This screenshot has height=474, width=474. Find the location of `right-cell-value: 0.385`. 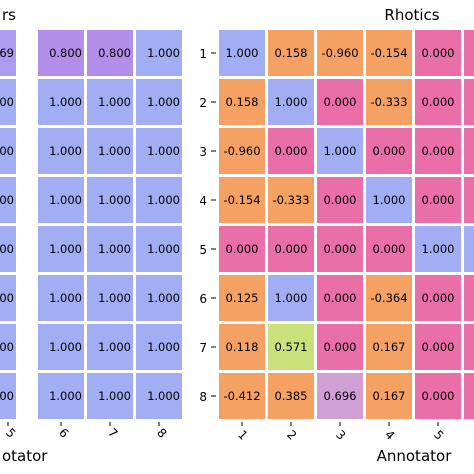

right-cell-value: 0.385 is located at coordinates (291, 396).